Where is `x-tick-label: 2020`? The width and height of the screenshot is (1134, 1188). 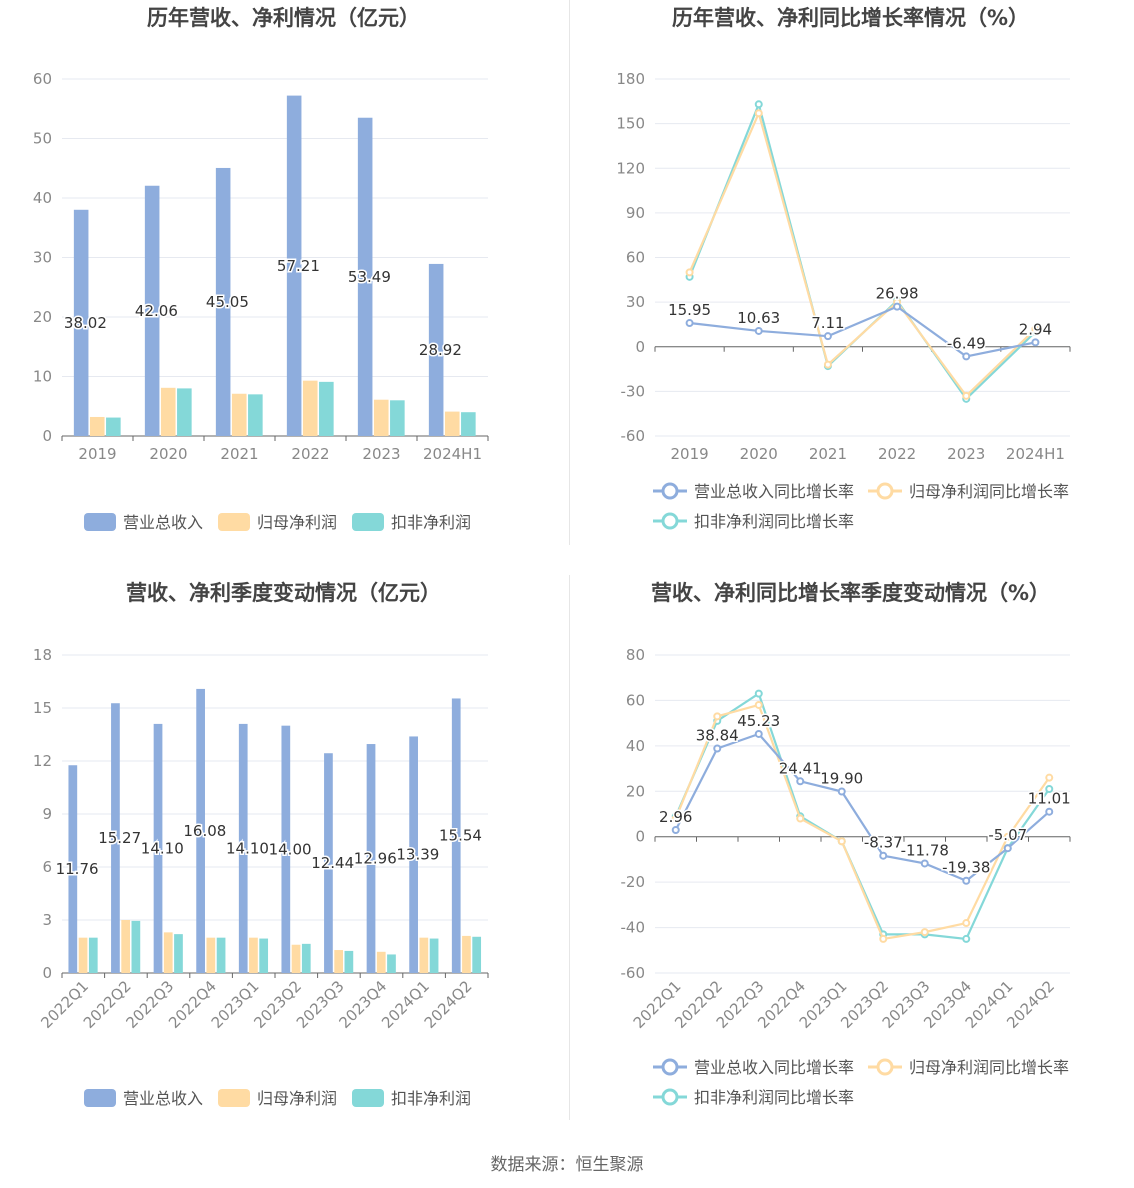
x-tick-label: 2020 is located at coordinates (168, 454).